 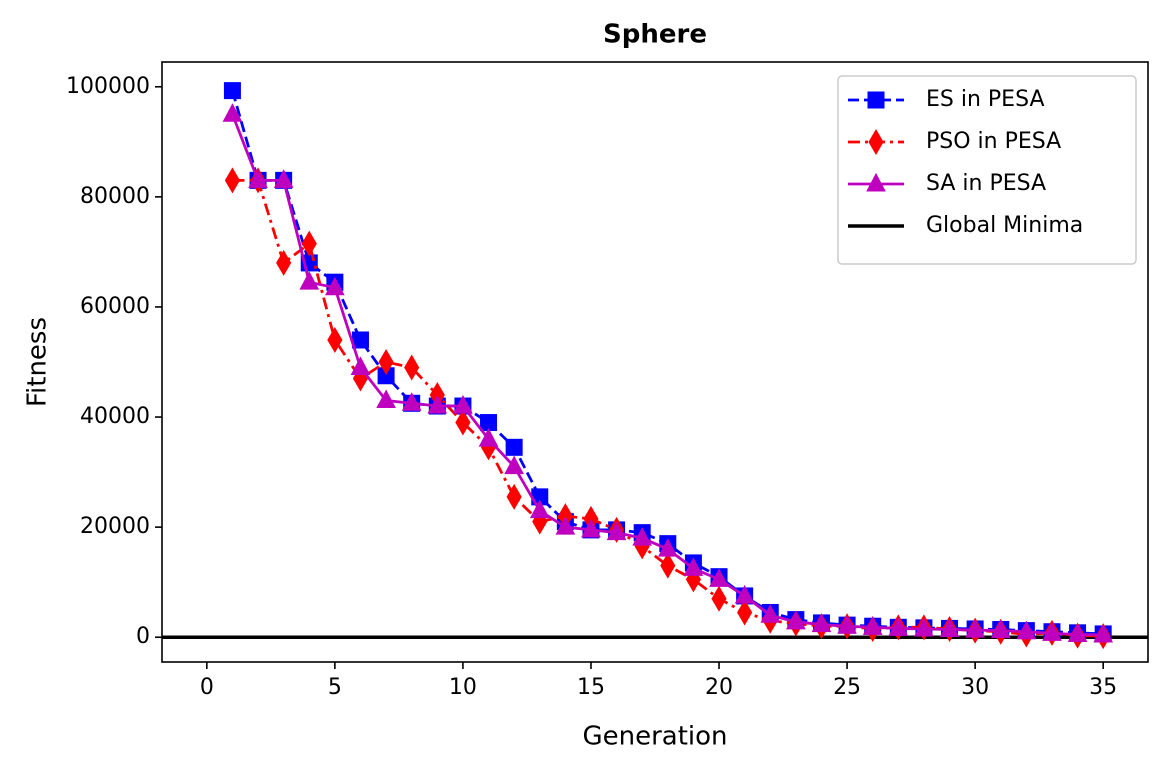 I want to click on y-tick-label: 20000, so click(x=115, y=526).